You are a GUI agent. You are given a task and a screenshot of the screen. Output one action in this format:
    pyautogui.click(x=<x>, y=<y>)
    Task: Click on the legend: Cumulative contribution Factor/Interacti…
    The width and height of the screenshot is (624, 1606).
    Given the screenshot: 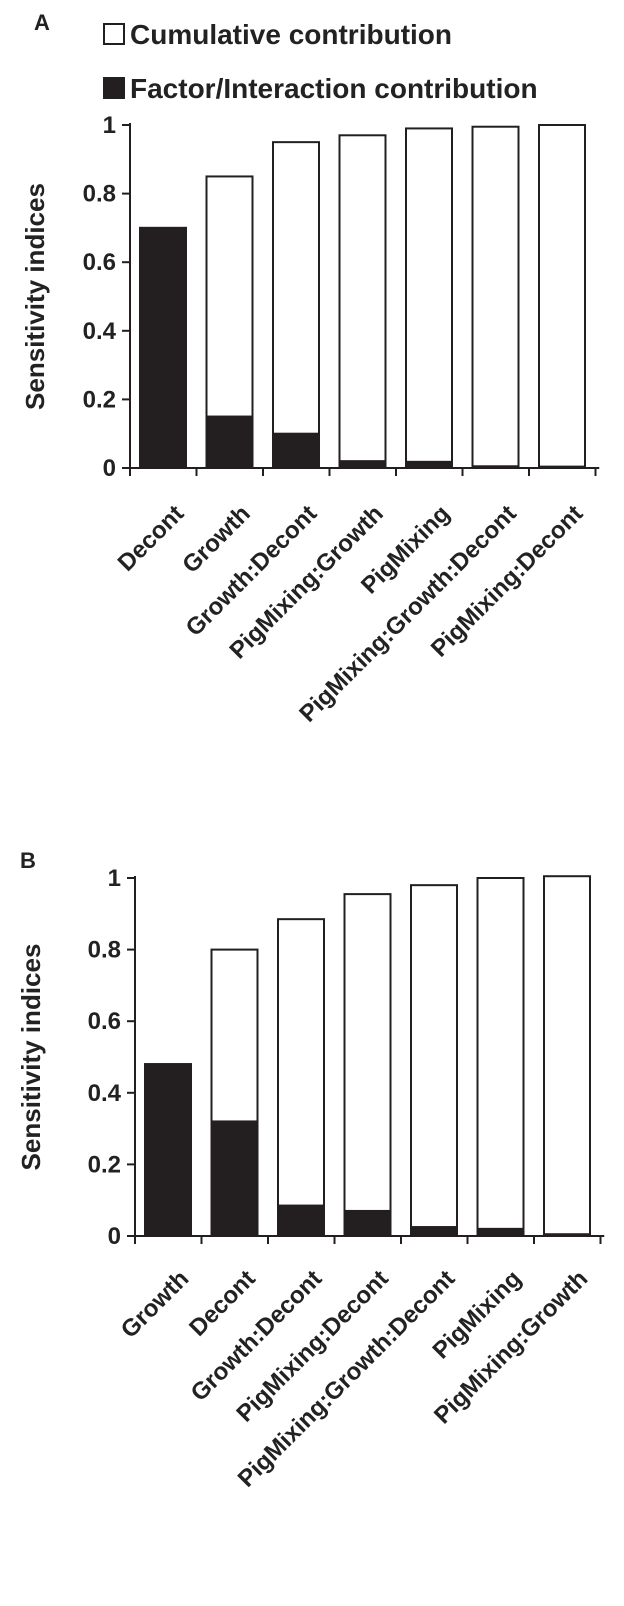 What is the action you would take?
    pyautogui.click(x=320, y=61)
    